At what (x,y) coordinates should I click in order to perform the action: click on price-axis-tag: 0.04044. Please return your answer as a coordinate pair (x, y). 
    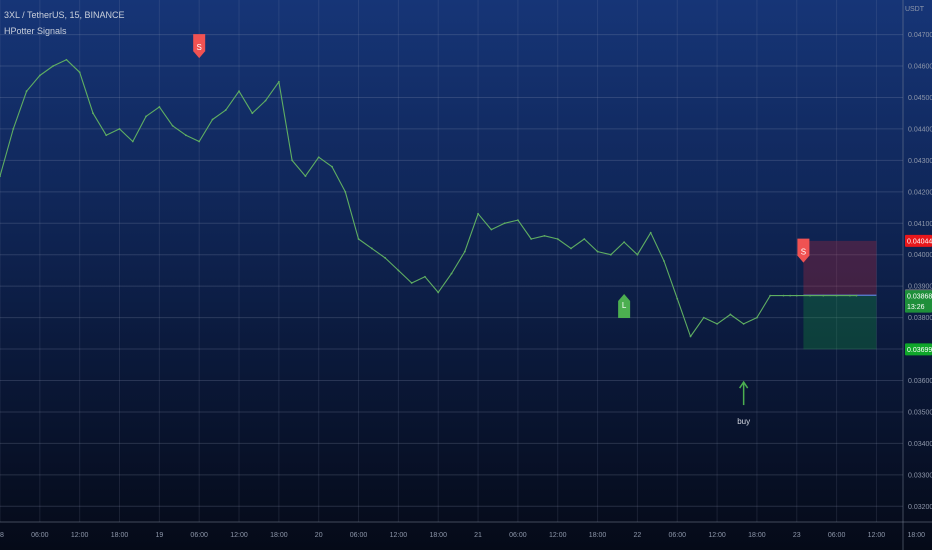
    Looking at the image, I should click on (918, 240).